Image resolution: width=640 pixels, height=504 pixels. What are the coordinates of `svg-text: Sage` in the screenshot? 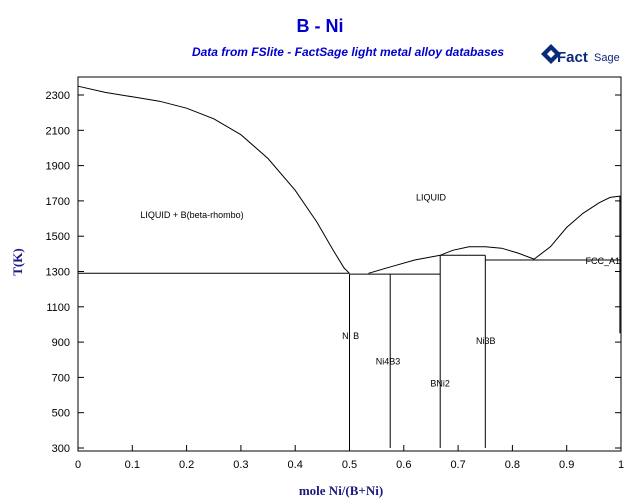 It's located at (607, 58).